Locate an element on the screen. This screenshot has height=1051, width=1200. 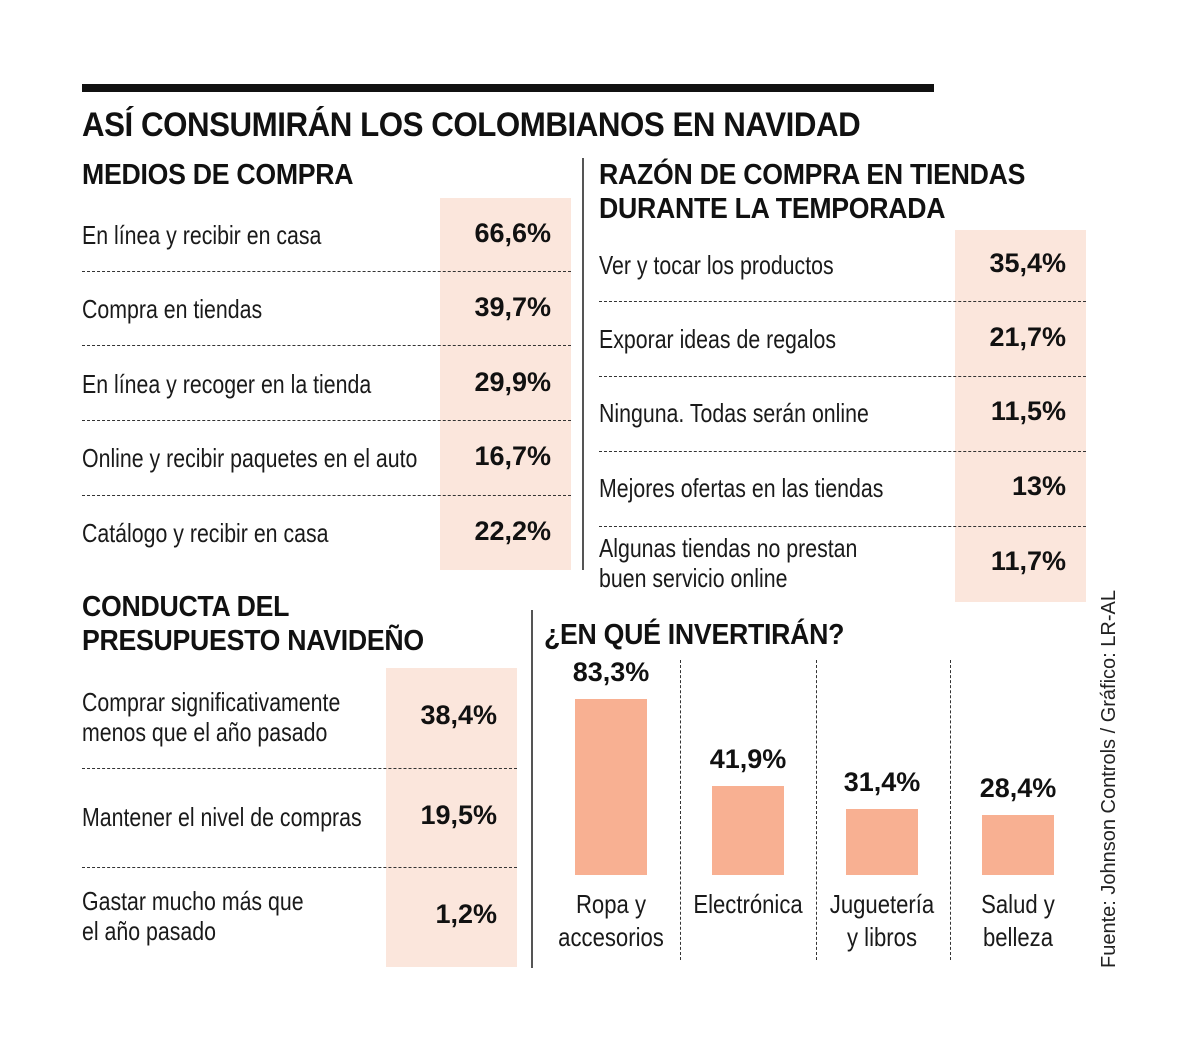
row-label: Ver y tocar los productos is located at coordinates (716, 265).